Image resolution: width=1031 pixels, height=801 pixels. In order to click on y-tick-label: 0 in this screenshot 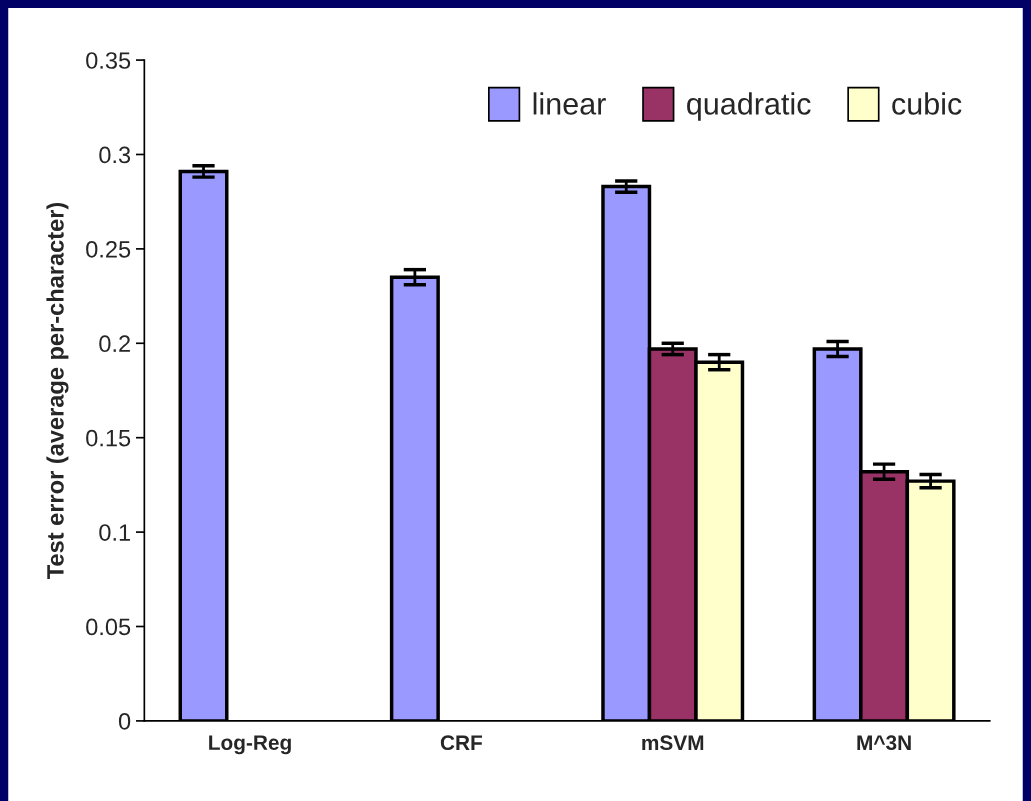, I will do `click(124, 721)`.